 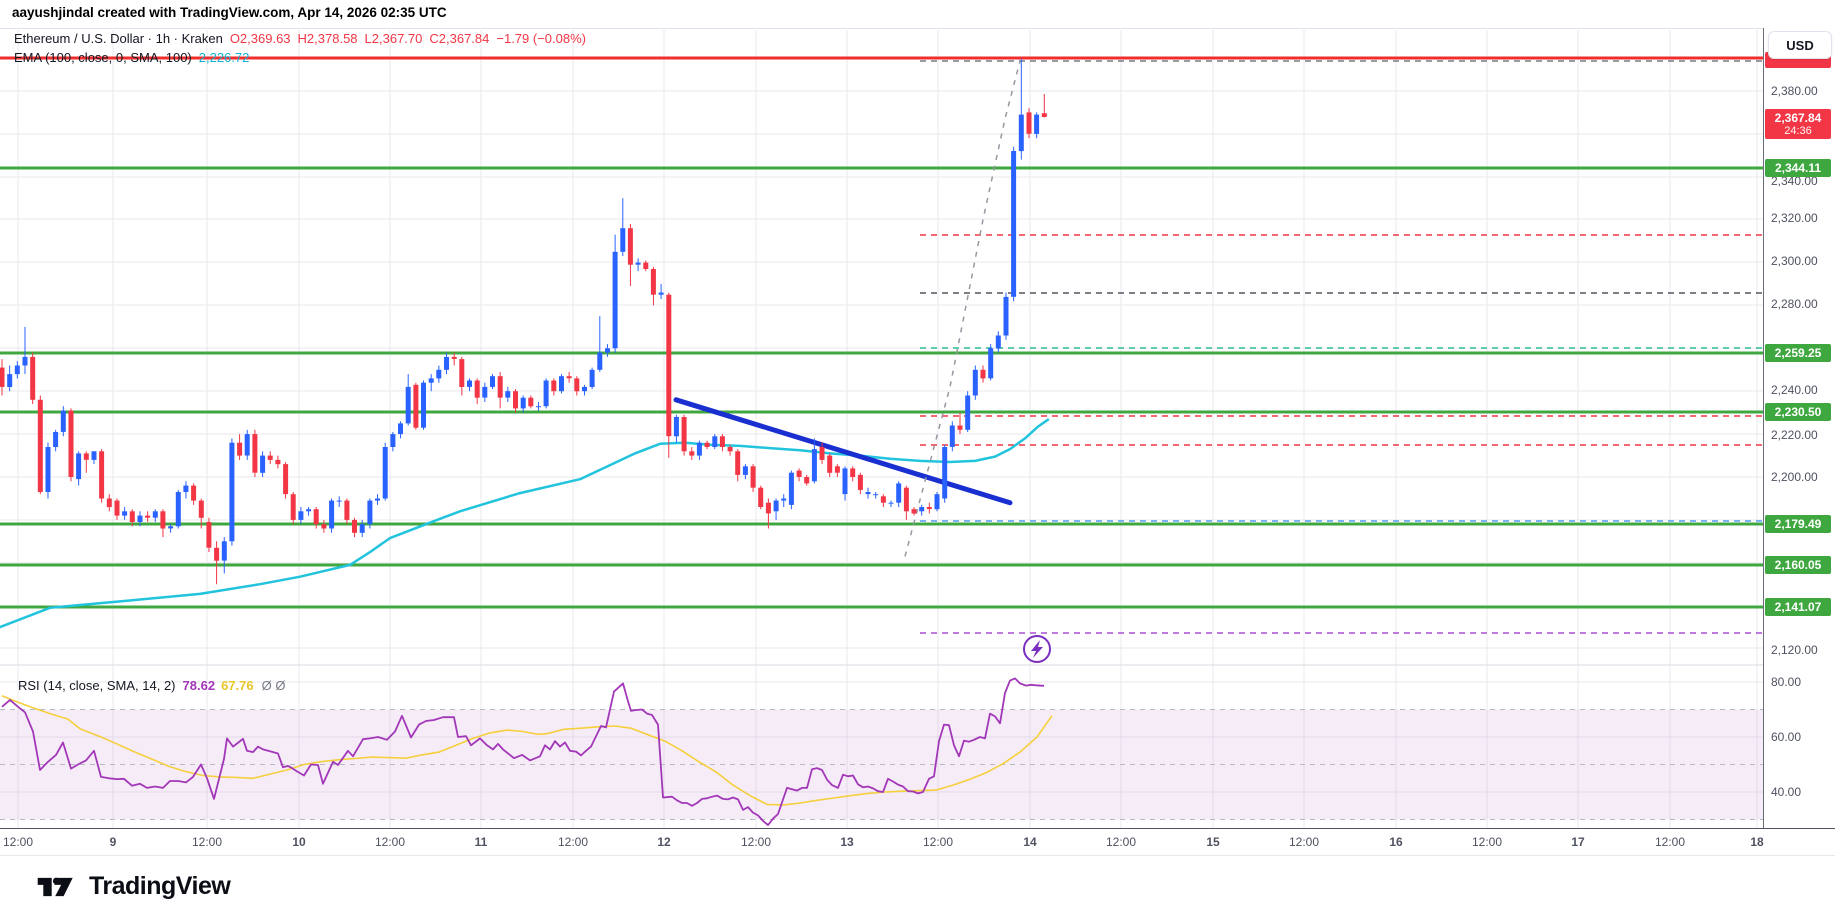 I want to click on price-axis-label: 2,320.00, so click(x=1794, y=218).